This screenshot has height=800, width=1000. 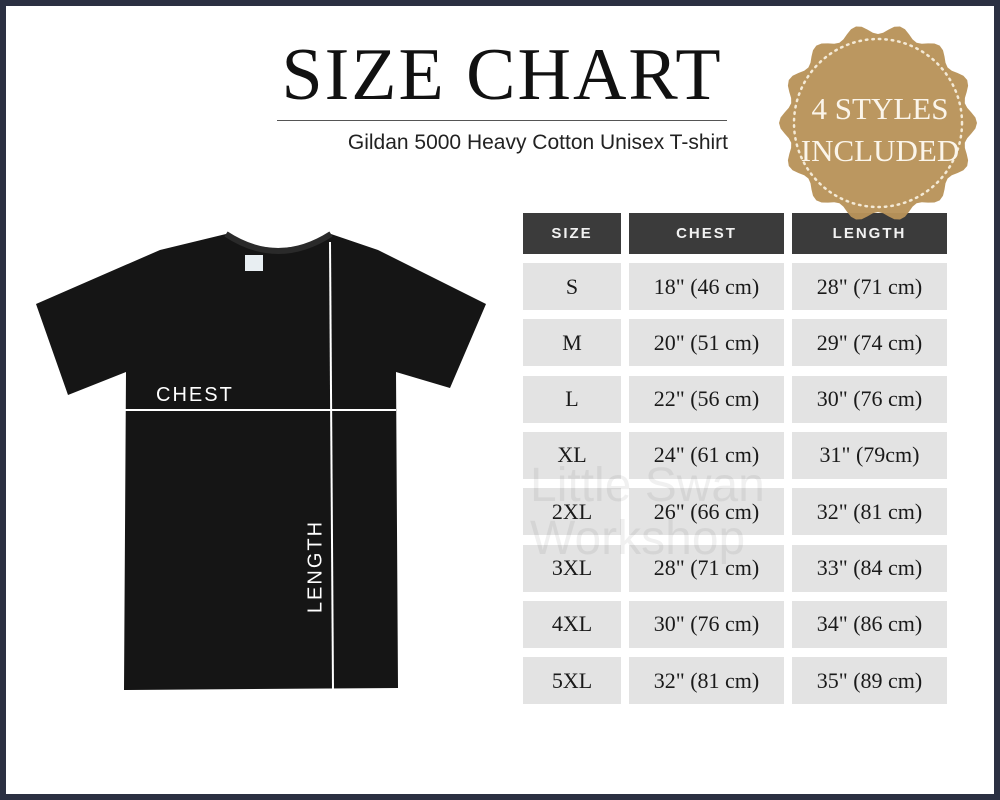 What do you see at coordinates (706, 286) in the screenshot?
I see `cell-chest: 18" (46 cm)` at bounding box center [706, 286].